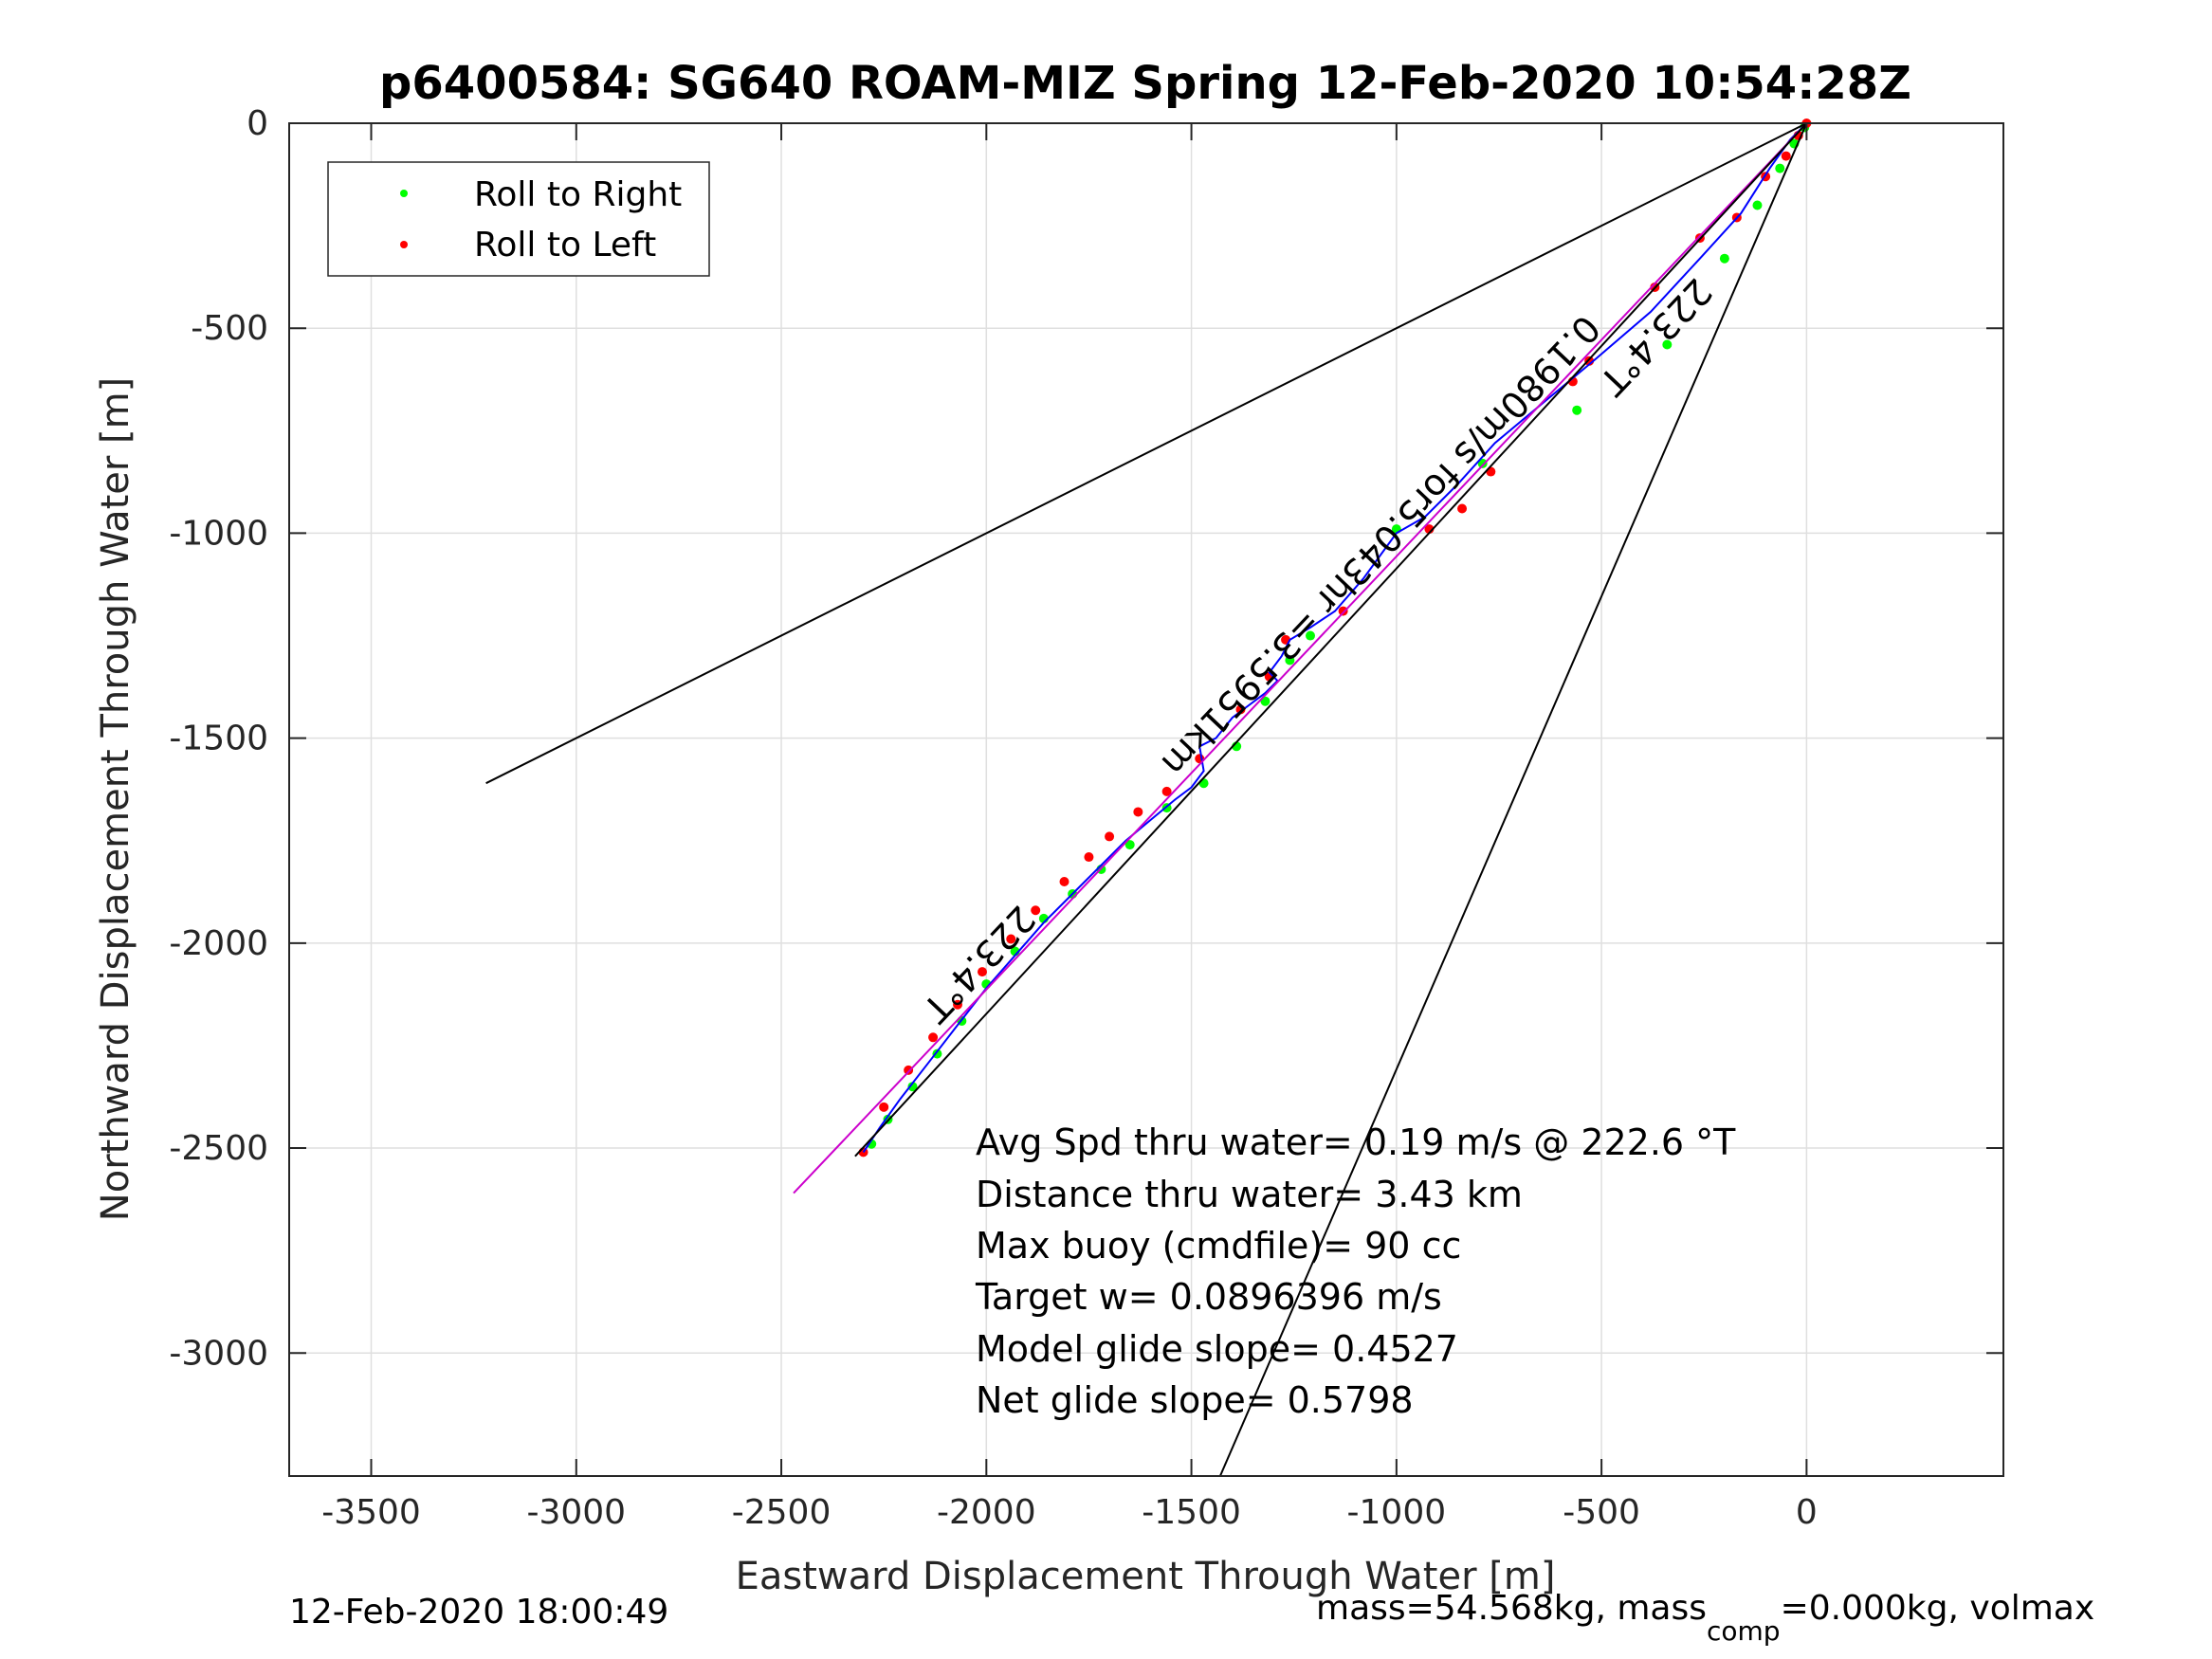 This screenshot has height=1659, width=2212. I want to click on legend-box, so click(518, 219).